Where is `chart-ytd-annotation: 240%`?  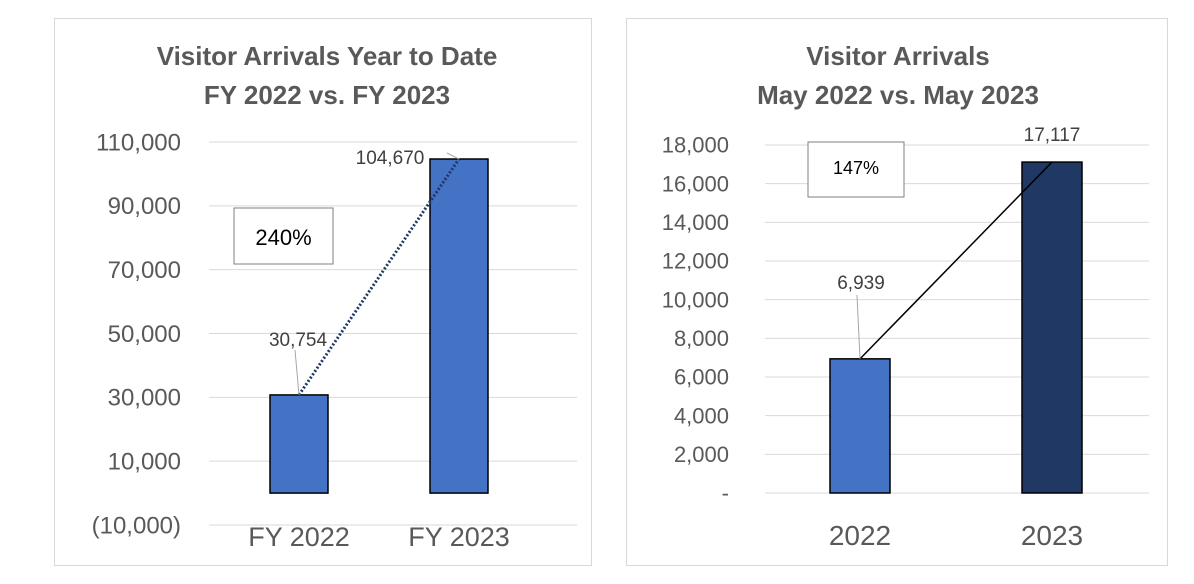 chart-ytd-annotation: 240% is located at coordinates (283, 236).